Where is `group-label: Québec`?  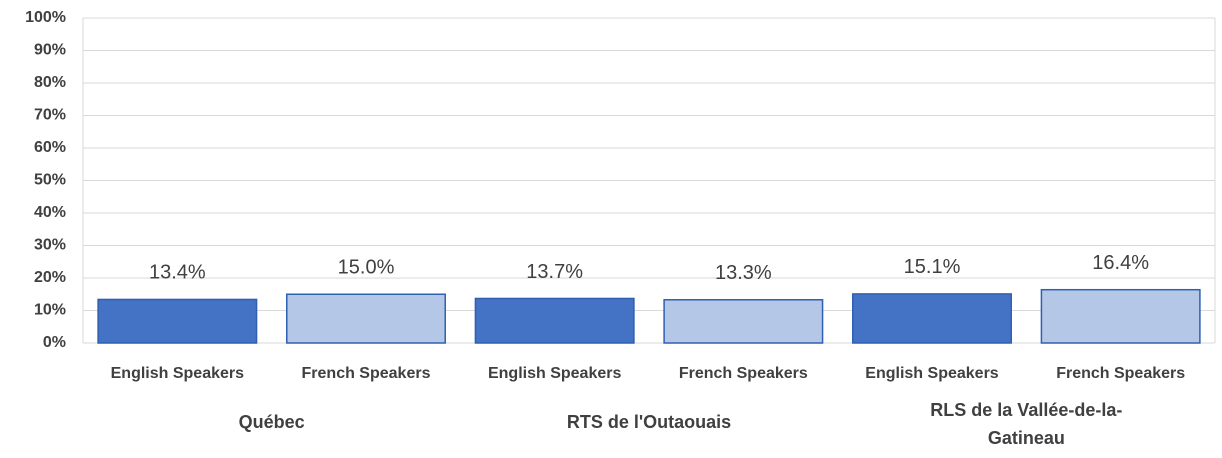 group-label: Québec is located at coordinates (271, 422).